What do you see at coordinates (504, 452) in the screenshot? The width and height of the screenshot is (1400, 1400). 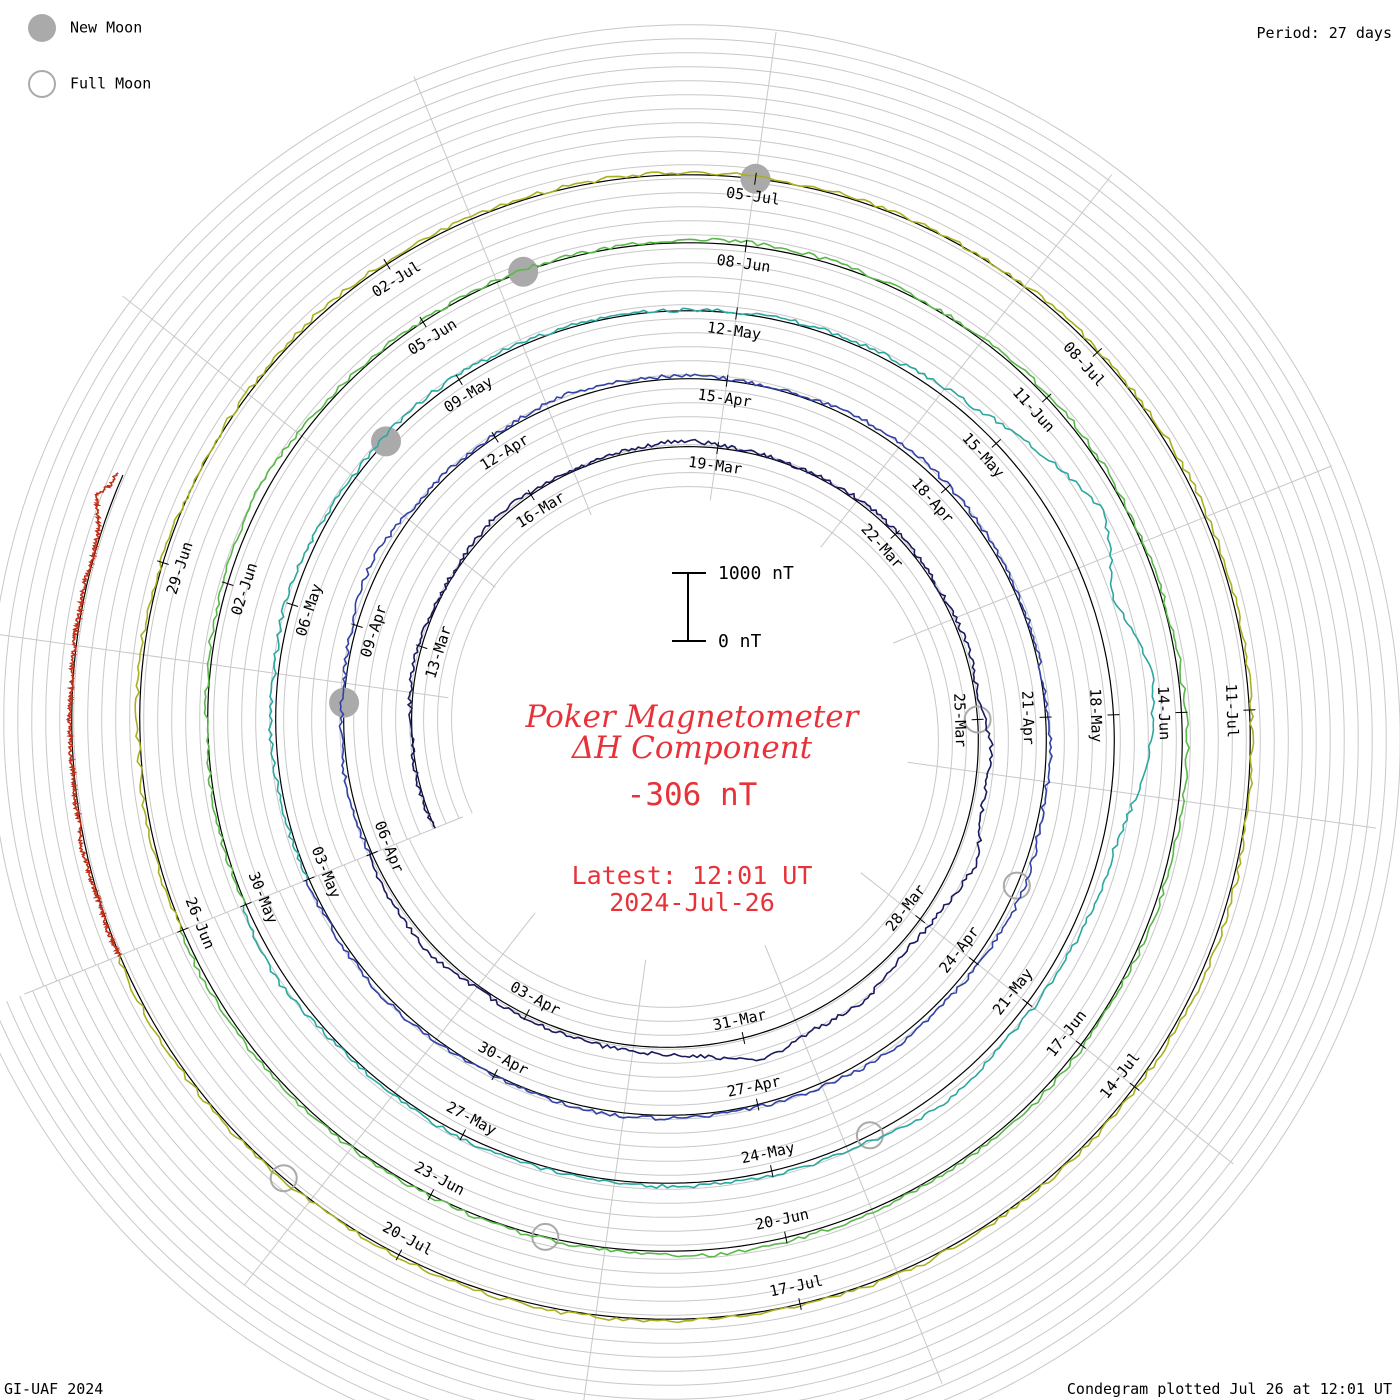 I see `date-label: 12-Apr` at bounding box center [504, 452].